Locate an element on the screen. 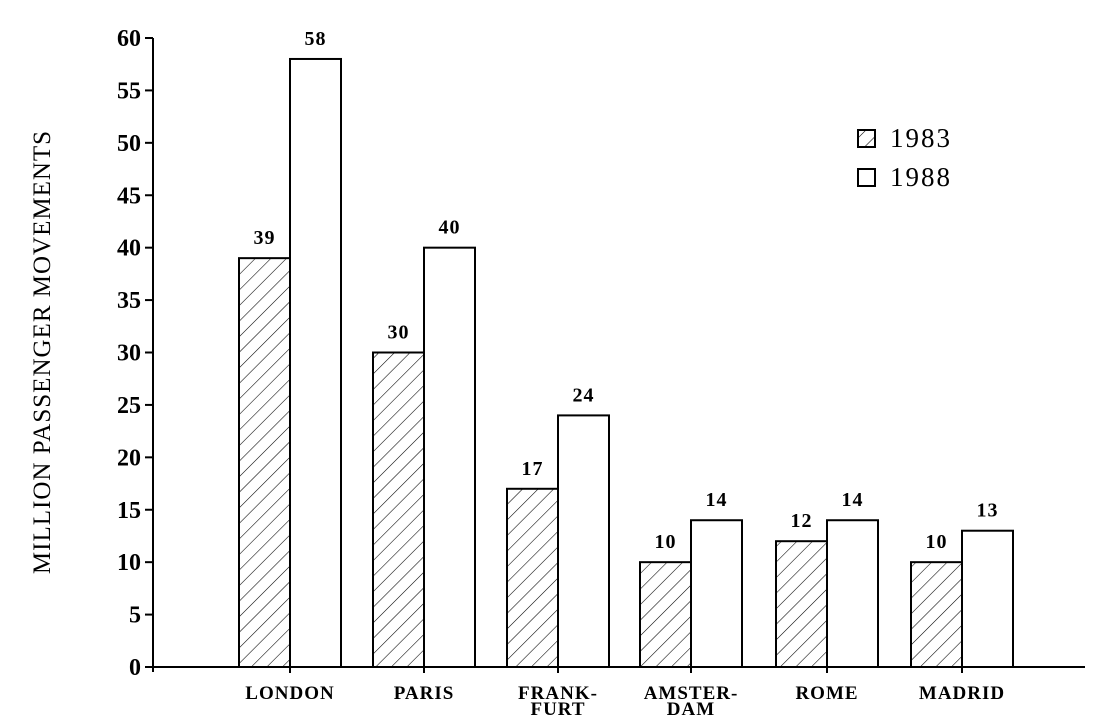 The height and width of the screenshot is (728, 1096). x-tick-label: MADRID is located at coordinates (962, 693).